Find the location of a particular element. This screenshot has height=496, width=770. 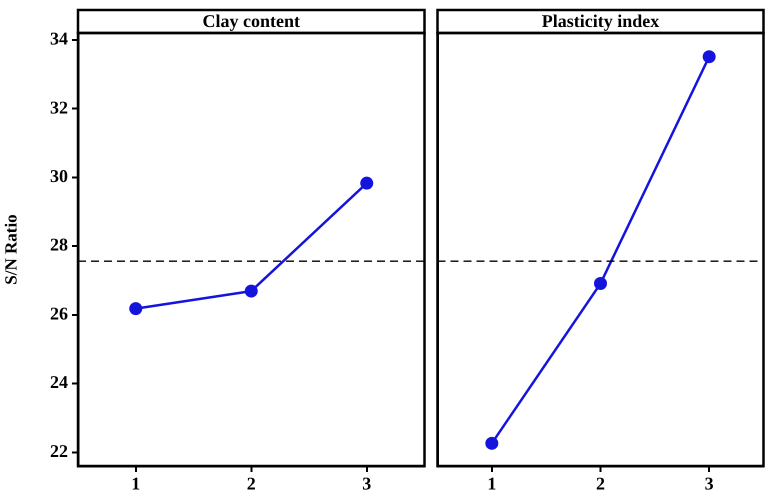

y-axis-title: S/N Ratio is located at coordinates (11, 249).